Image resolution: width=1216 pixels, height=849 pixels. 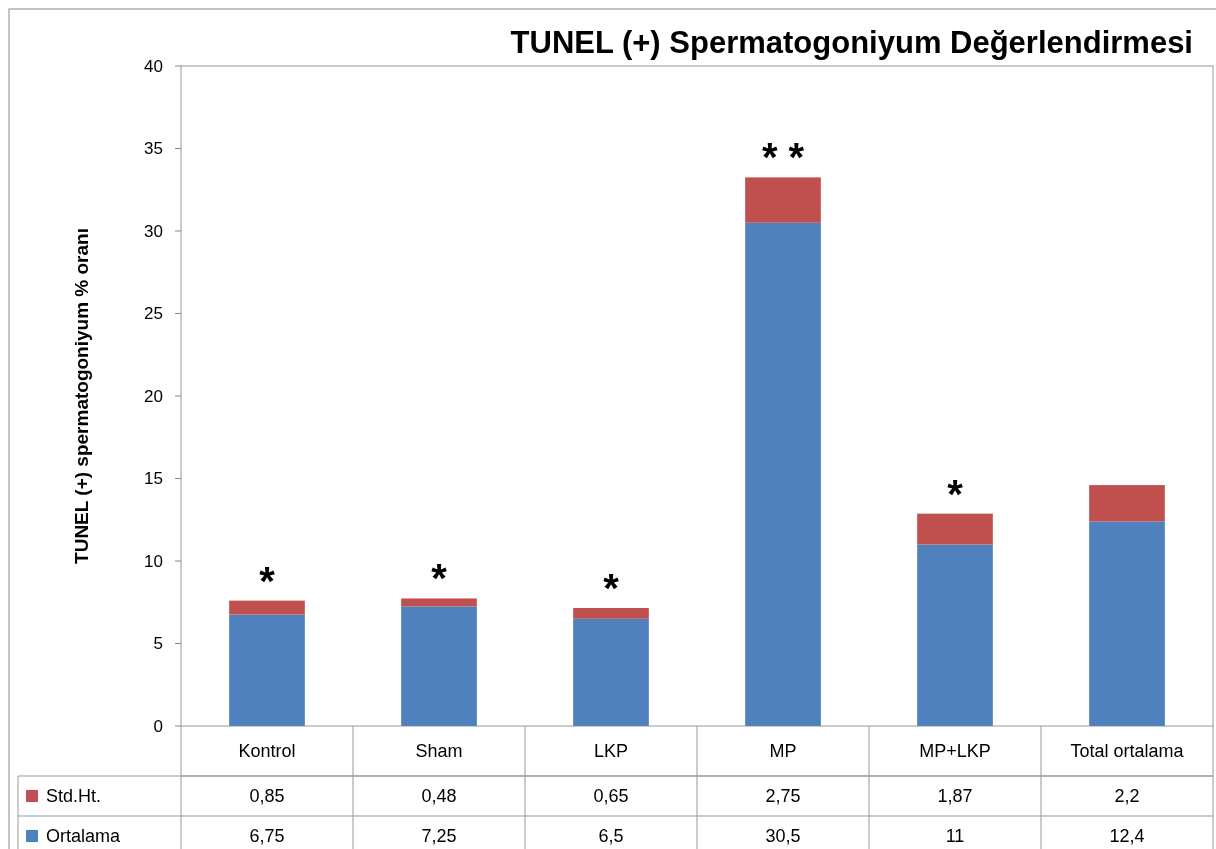 I want to click on legend-label: Ortalama, so click(x=84, y=836).